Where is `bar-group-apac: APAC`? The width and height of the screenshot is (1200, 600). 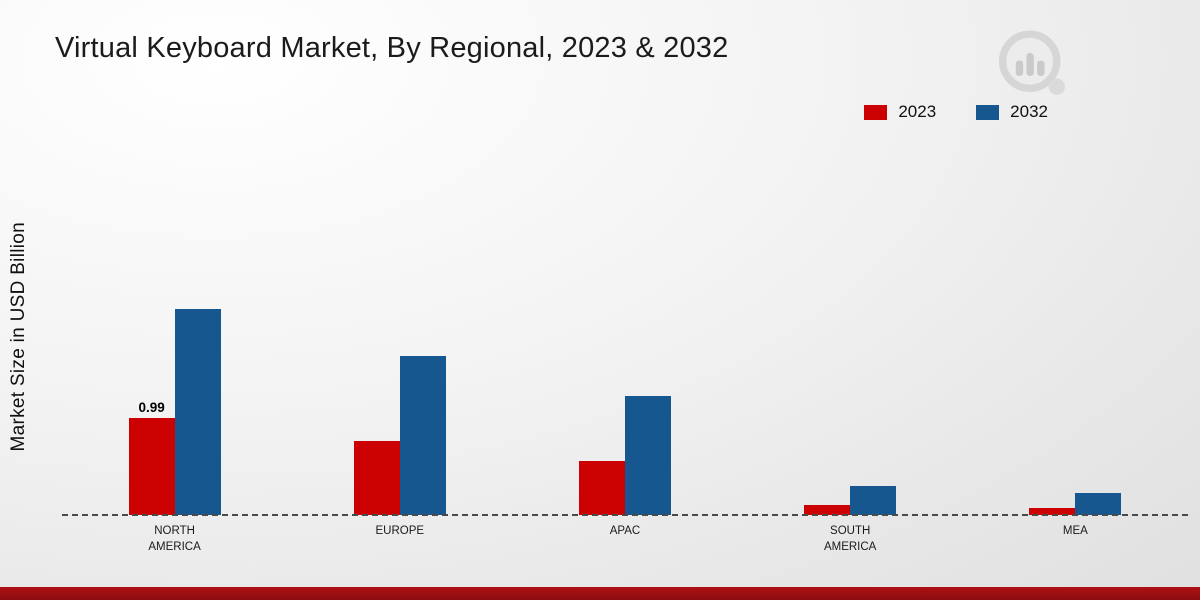
bar-group-apac: APAC is located at coordinates (624, 466).